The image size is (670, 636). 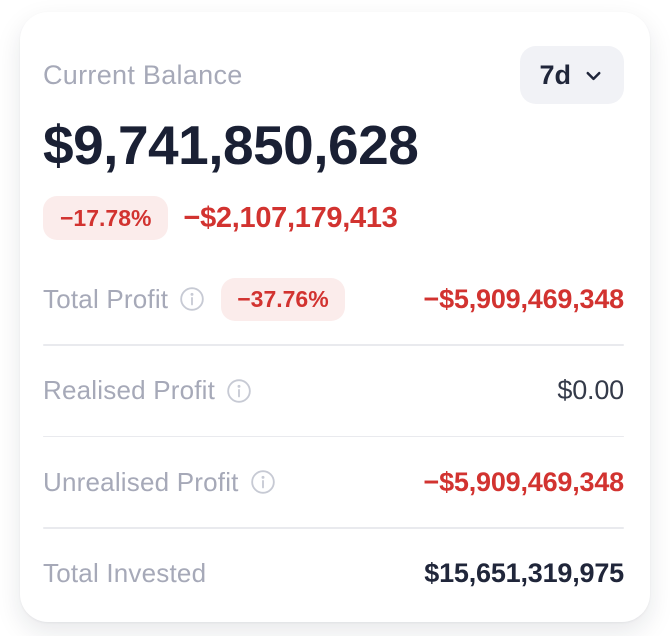 What do you see at coordinates (125, 573) in the screenshot?
I see `total-invested-label: Total Invested` at bounding box center [125, 573].